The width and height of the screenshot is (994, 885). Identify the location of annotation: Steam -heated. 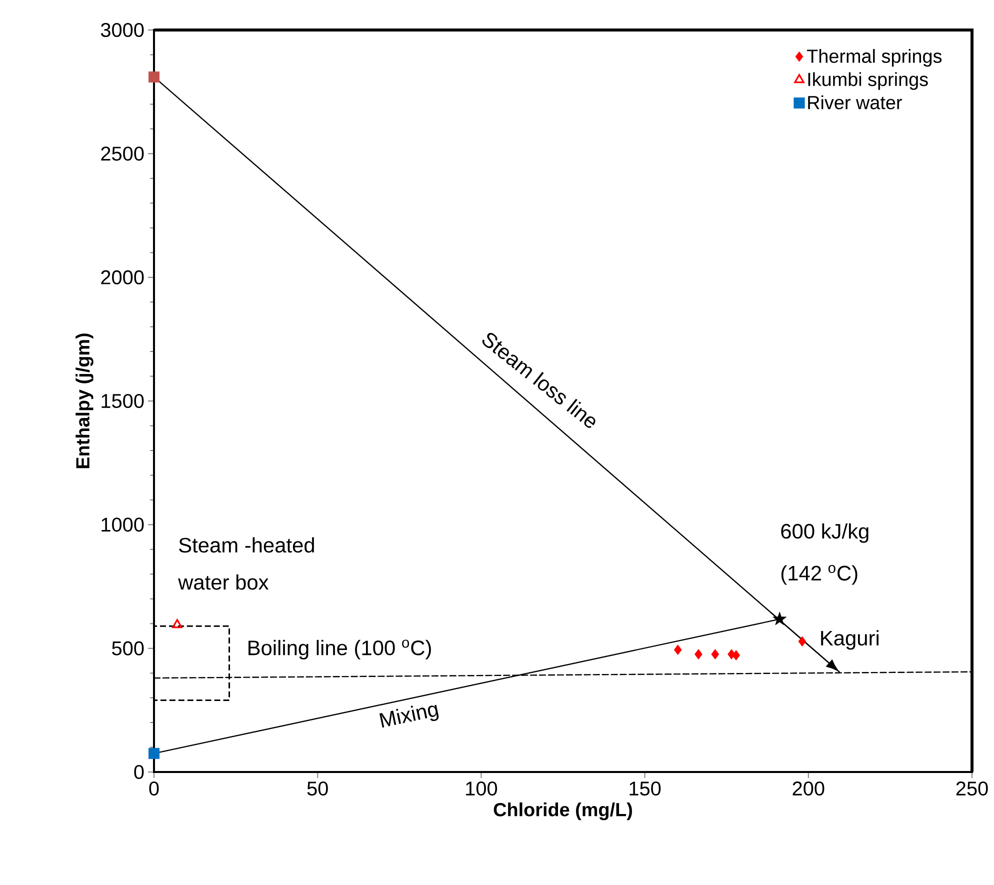
(246, 545).